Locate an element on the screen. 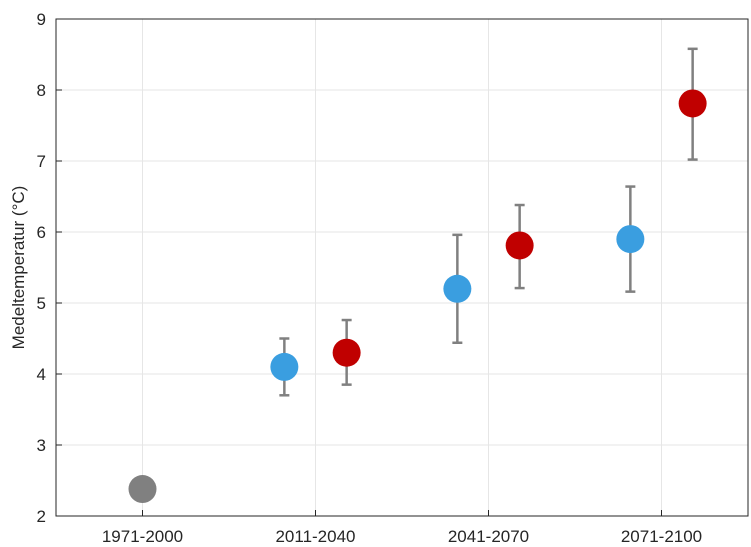  x-tick-label: 2011-2040 is located at coordinates (315, 536).